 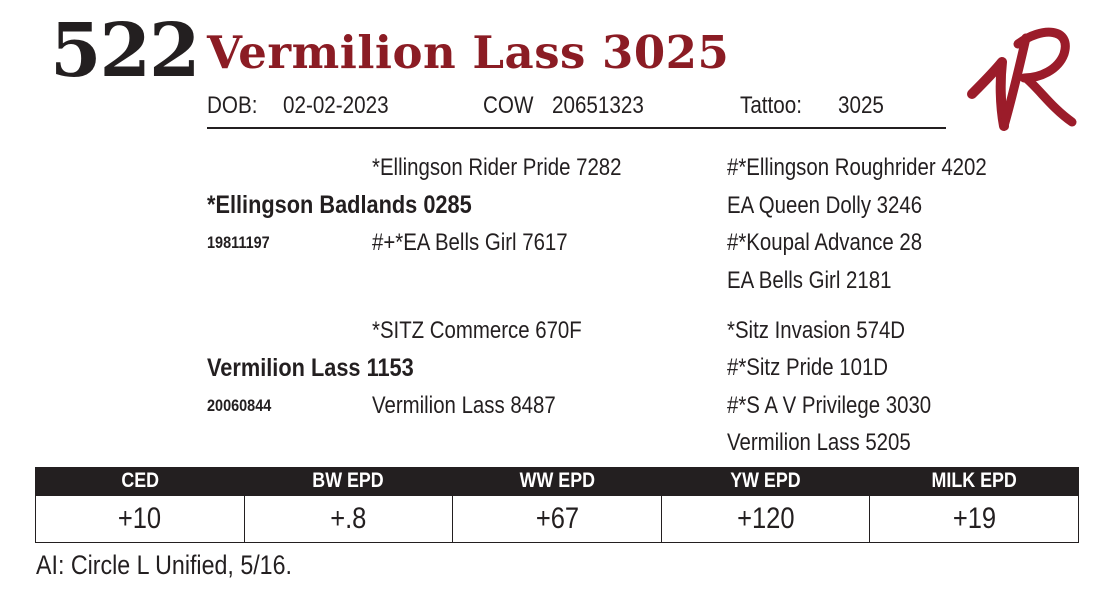 What do you see at coordinates (809, 280) in the screenshot?
I see `sire-dam-dam: EA Bells Girl 2181` at bounding box center [809, 280].